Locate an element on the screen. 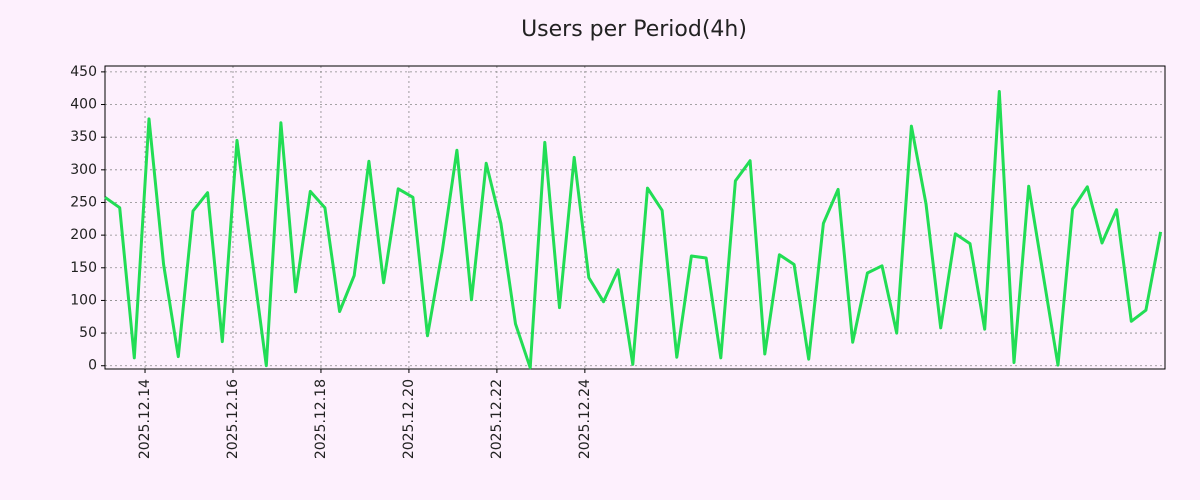 This screenshot has width=1200, height=500. x-tick-label: 2025.12.20 is located at coordinates (409, 419).